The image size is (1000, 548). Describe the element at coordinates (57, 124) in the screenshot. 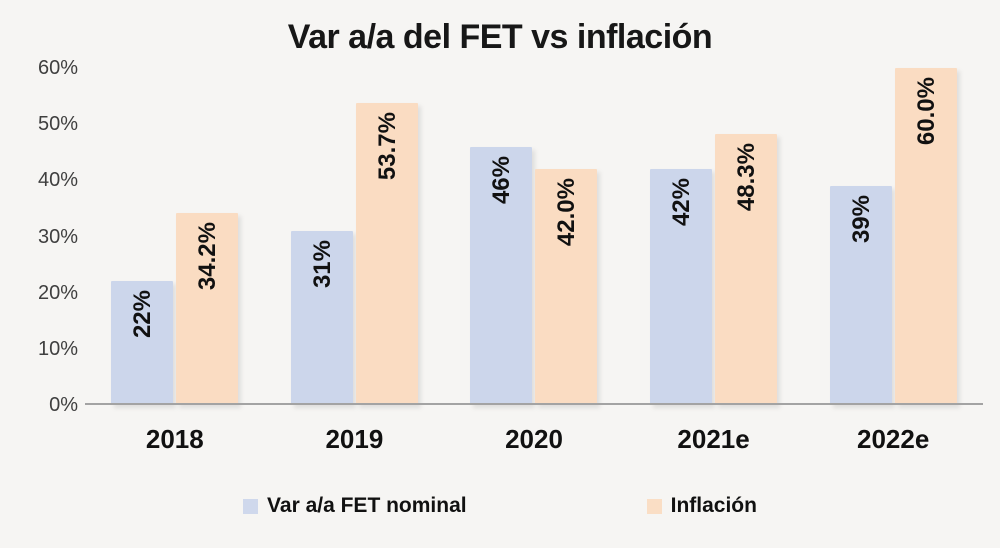

I see `y-axis-tick-label: 50%` at that location.